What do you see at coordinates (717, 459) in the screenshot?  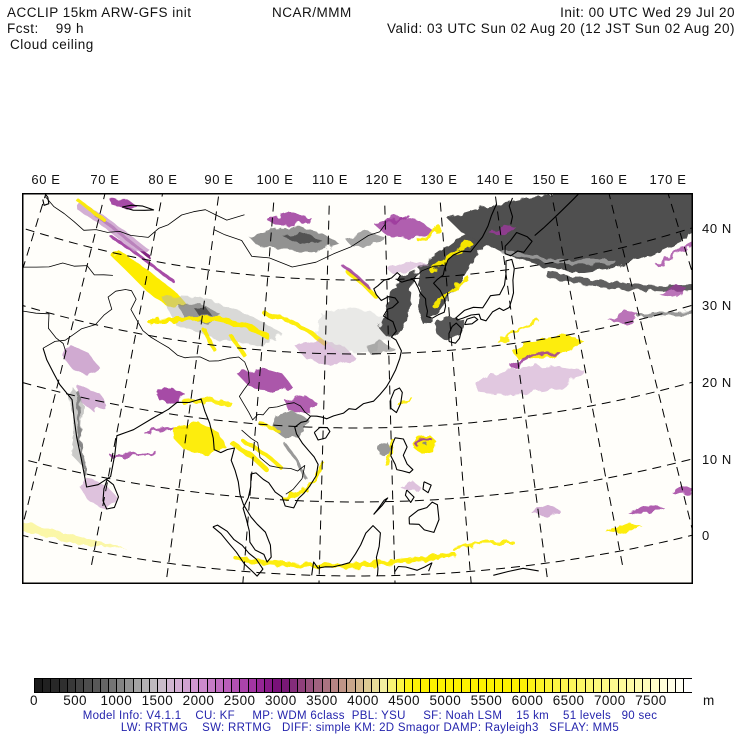 I see `right-axis-label: 10 N` at bounding box center [717, 459].